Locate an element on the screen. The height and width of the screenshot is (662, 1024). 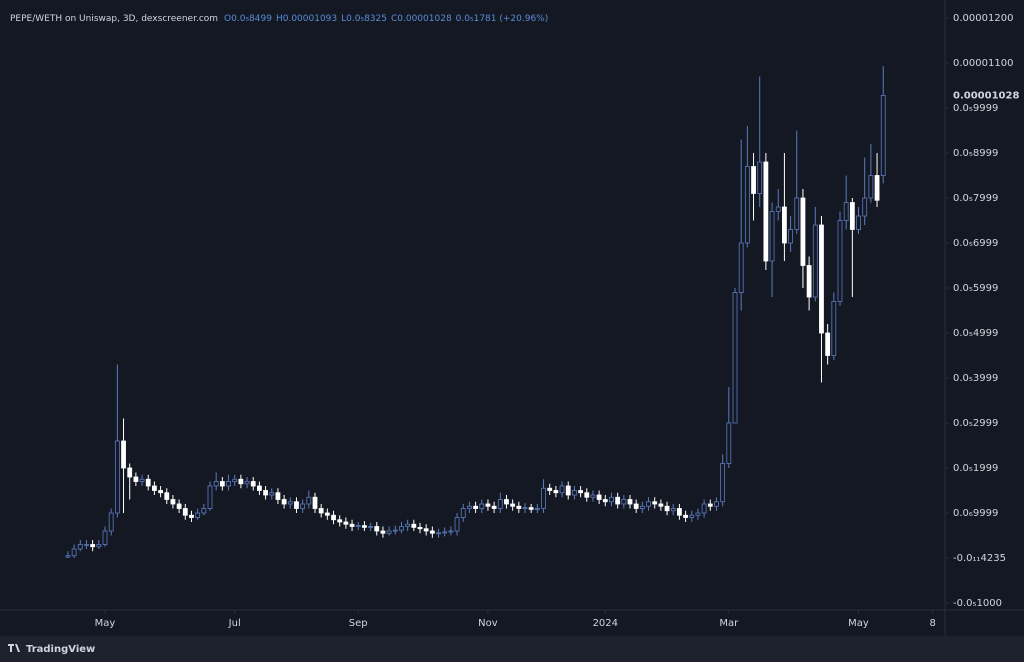
x-tick-label: May is located at coordinates (858, 623).